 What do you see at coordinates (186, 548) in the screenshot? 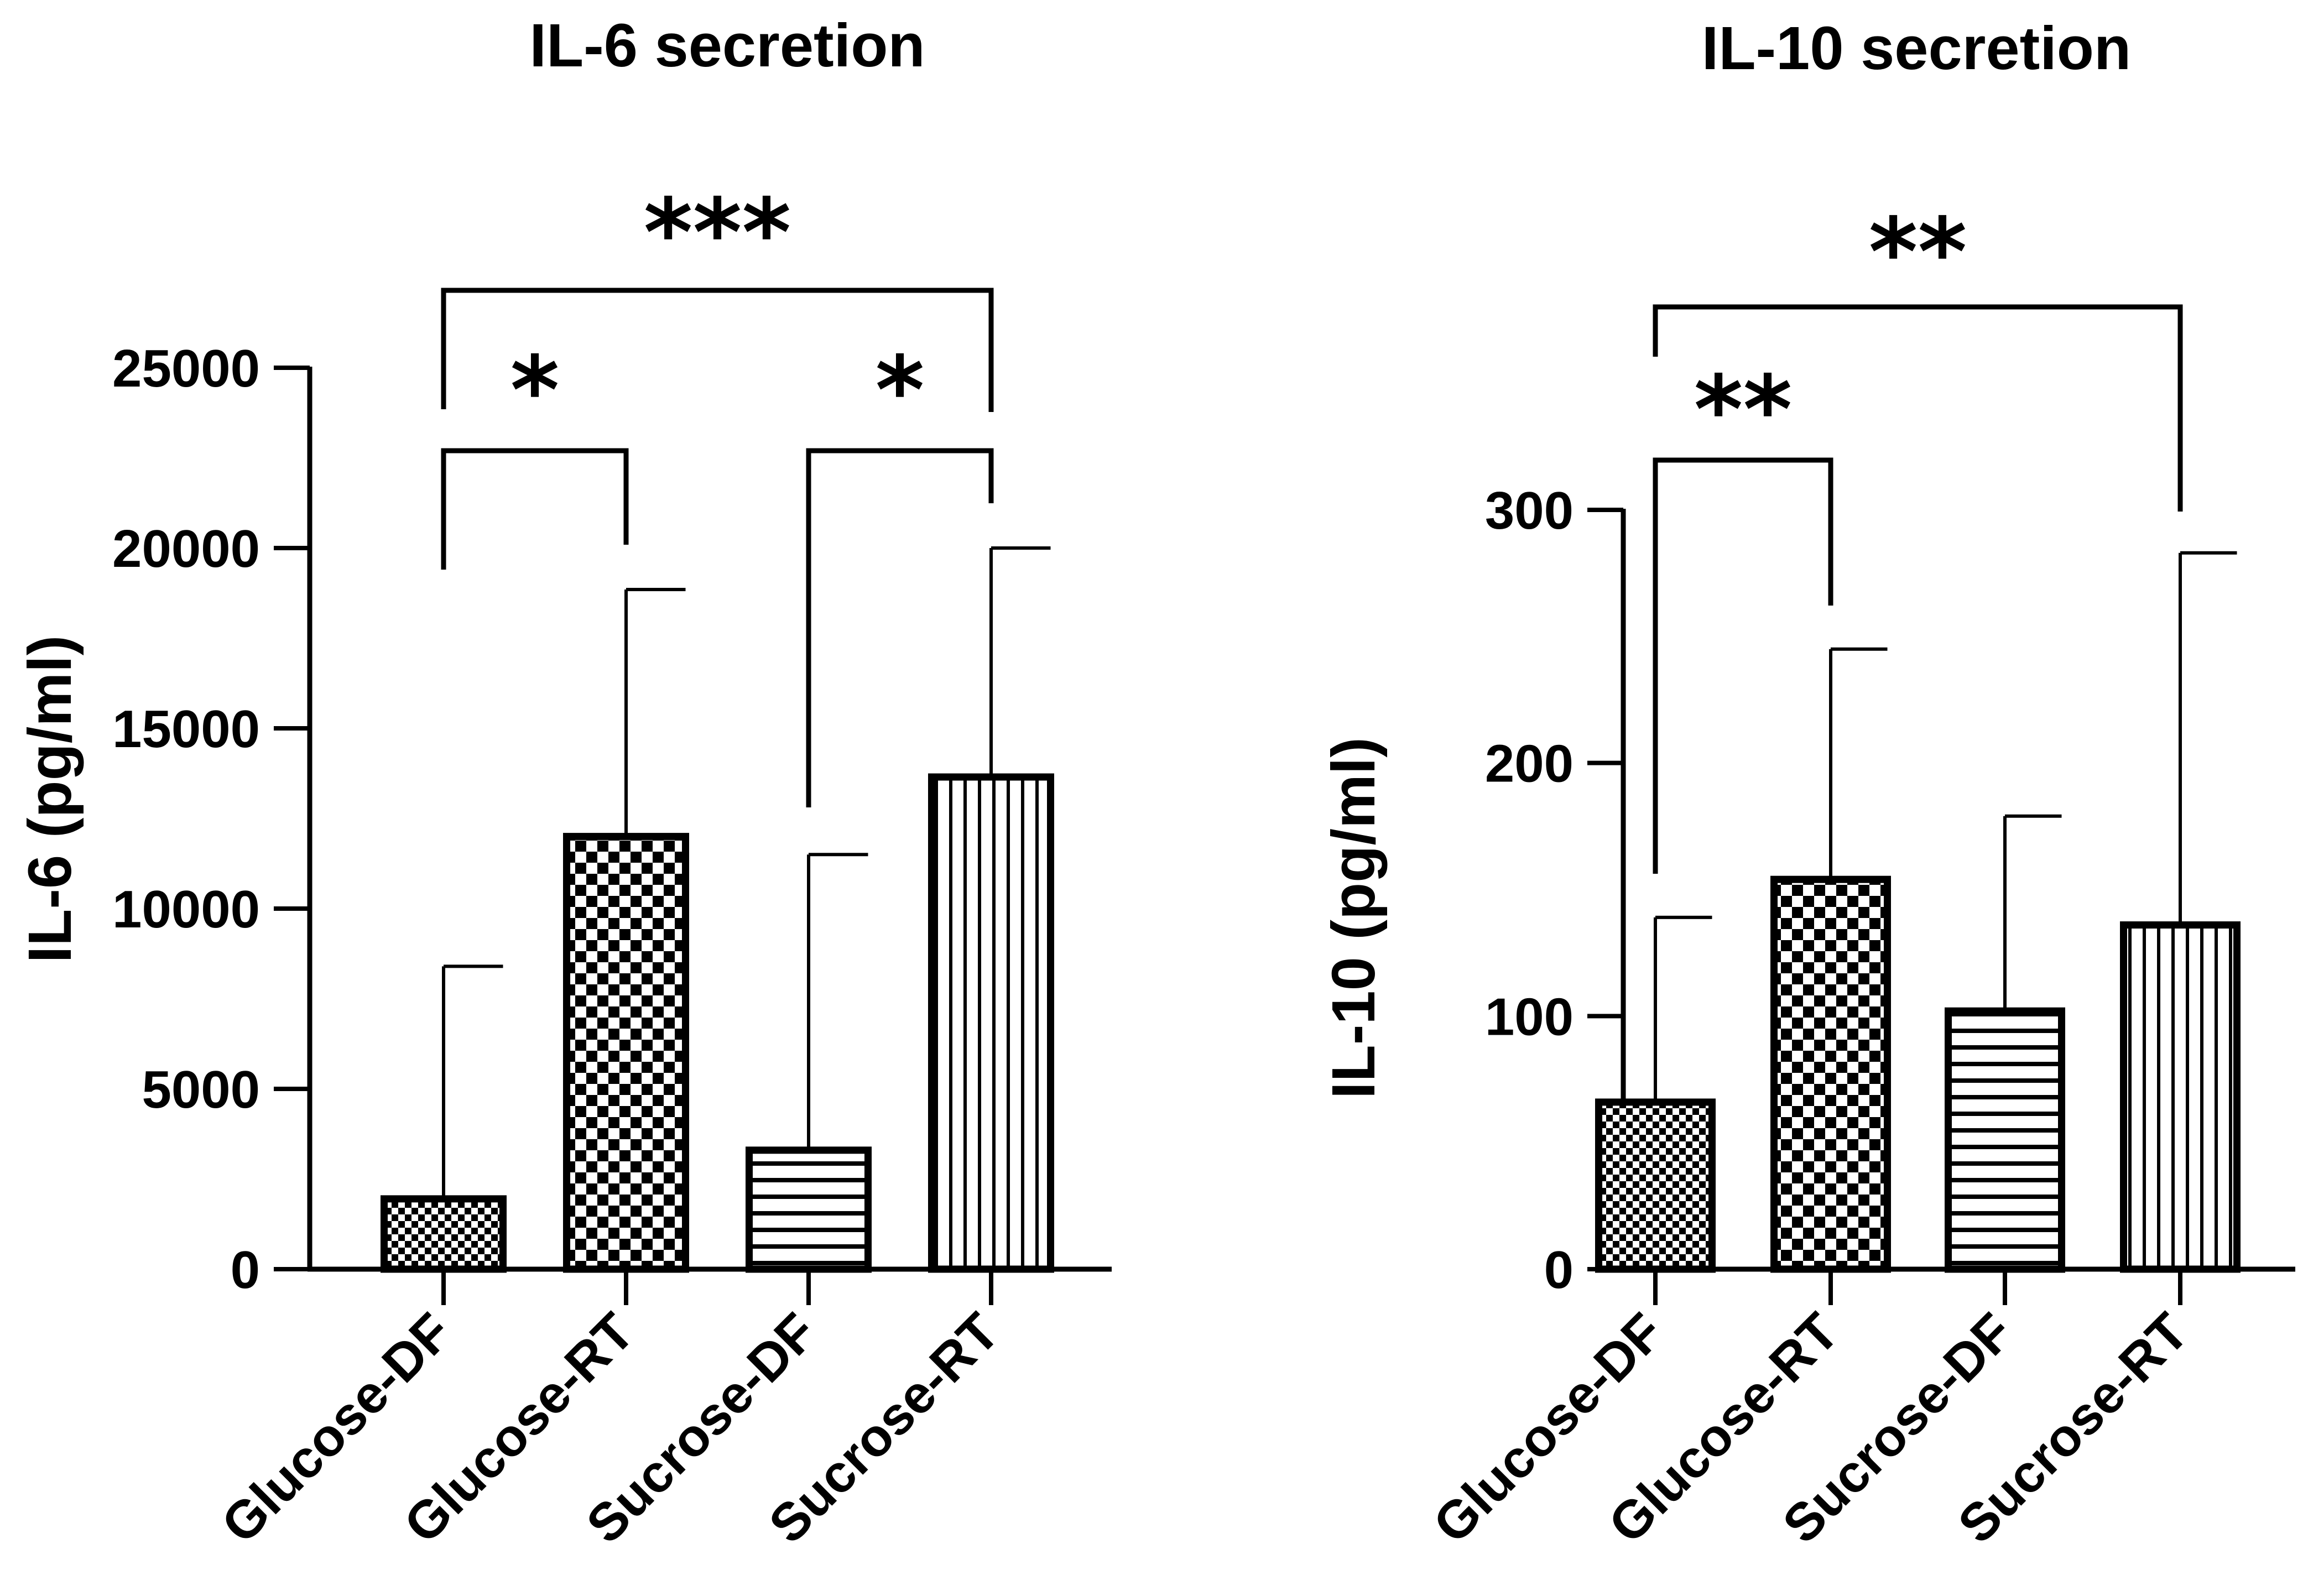
I see `y-tick-label: 20000` at bounding box center [186, 548].